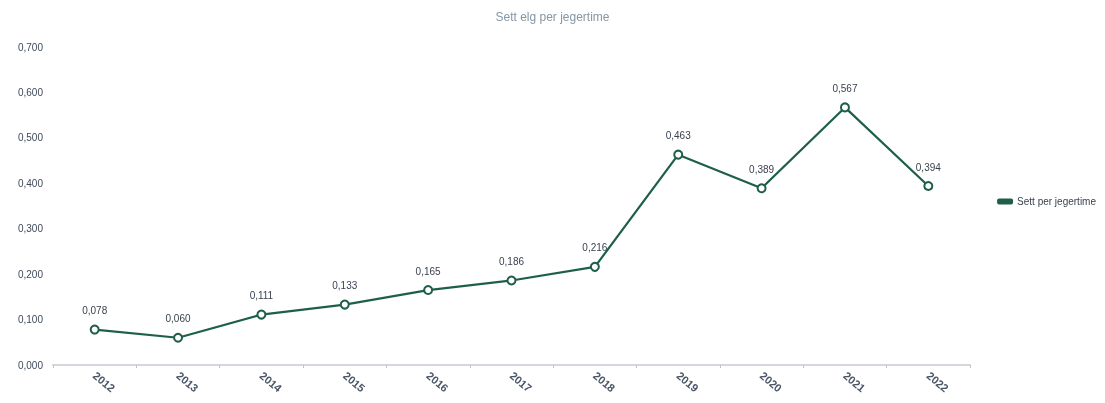  Describe the element at coordinates (30, 92) in the screenshot. I see `y-tick-label: 0,600` at that location.